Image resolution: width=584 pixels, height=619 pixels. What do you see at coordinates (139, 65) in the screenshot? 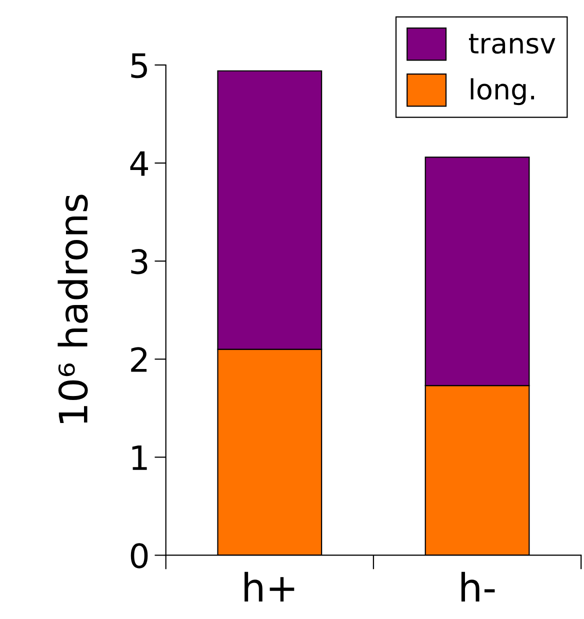
I see `y-tick-label: 5` at bounding box center [139, 65].